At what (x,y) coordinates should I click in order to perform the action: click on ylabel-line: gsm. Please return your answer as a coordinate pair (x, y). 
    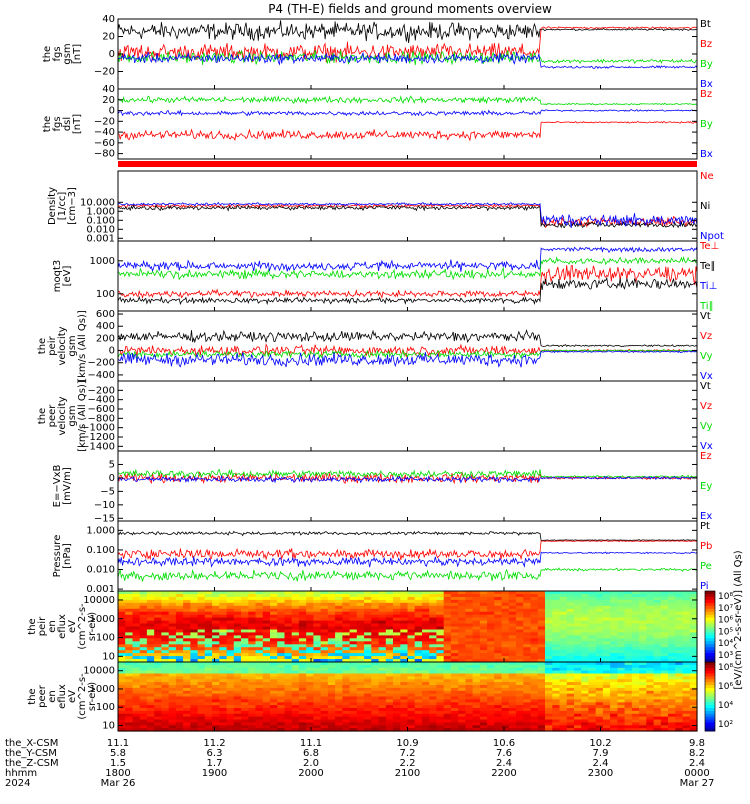
    Looking at the image, I should click on (72, 415).